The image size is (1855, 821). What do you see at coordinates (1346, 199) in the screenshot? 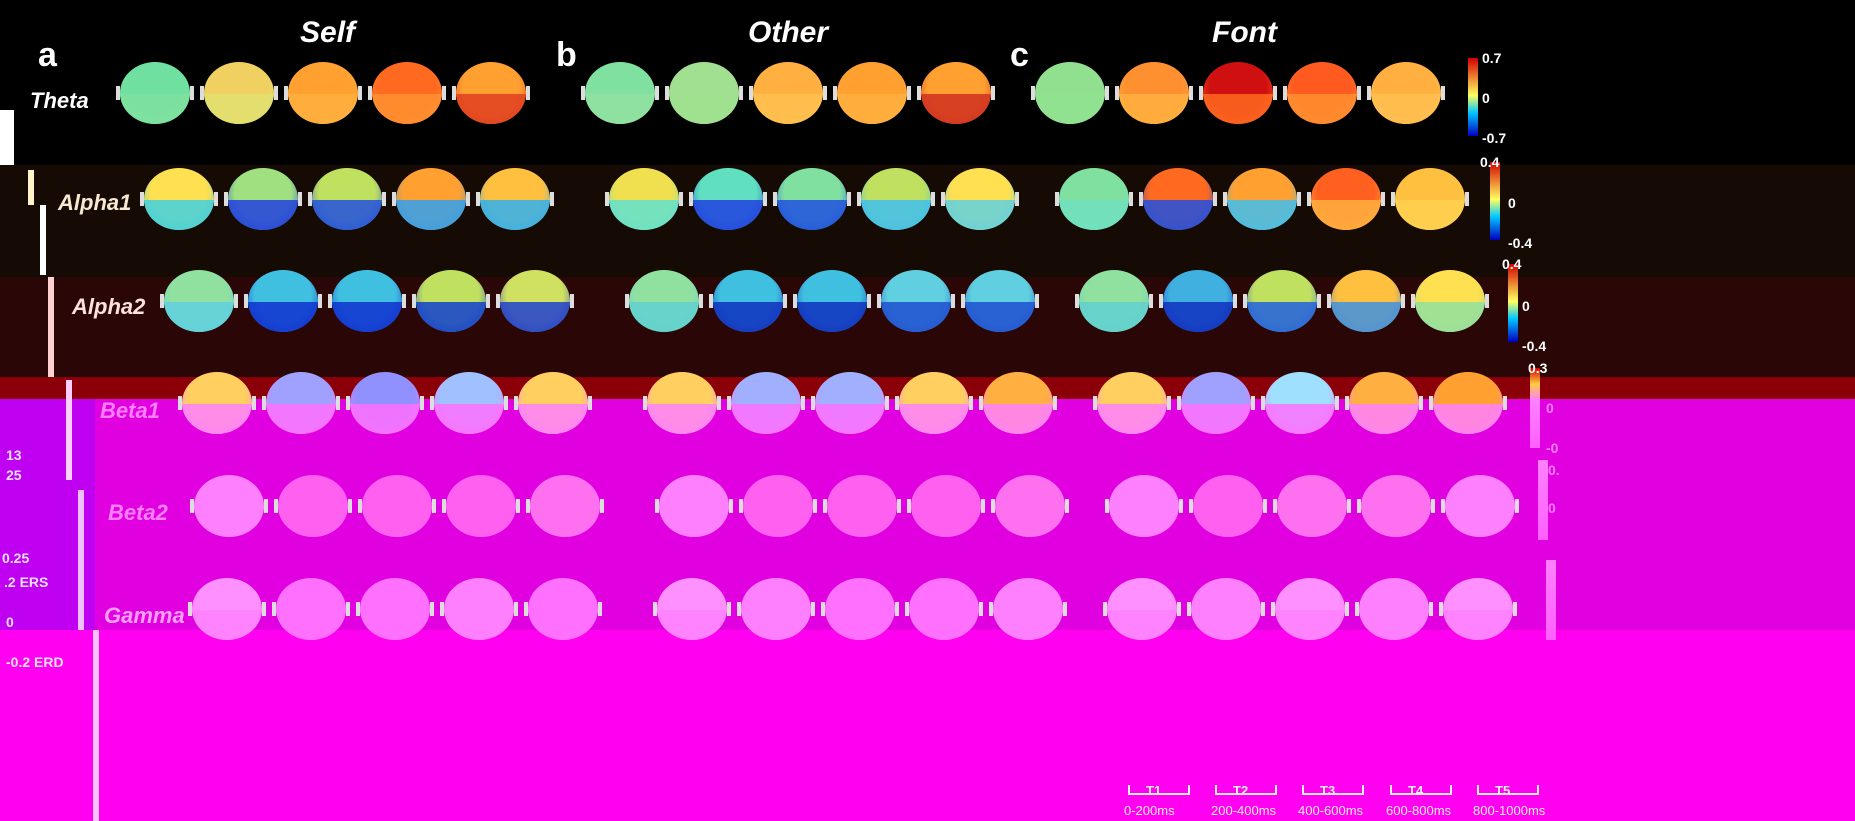
I see `scalp-map-alpha1-font-t4` at bounding box center [1346, 199].